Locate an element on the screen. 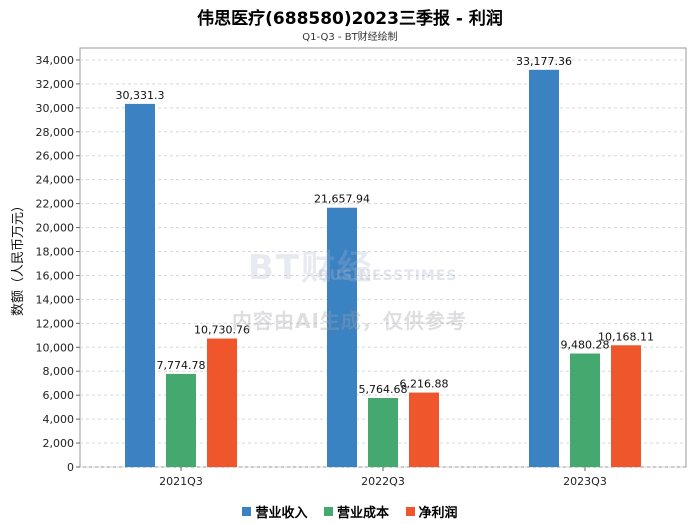 This screenshot has height=524, width=700. data-label: 33,177.36 is located at coordinates (544, 61).